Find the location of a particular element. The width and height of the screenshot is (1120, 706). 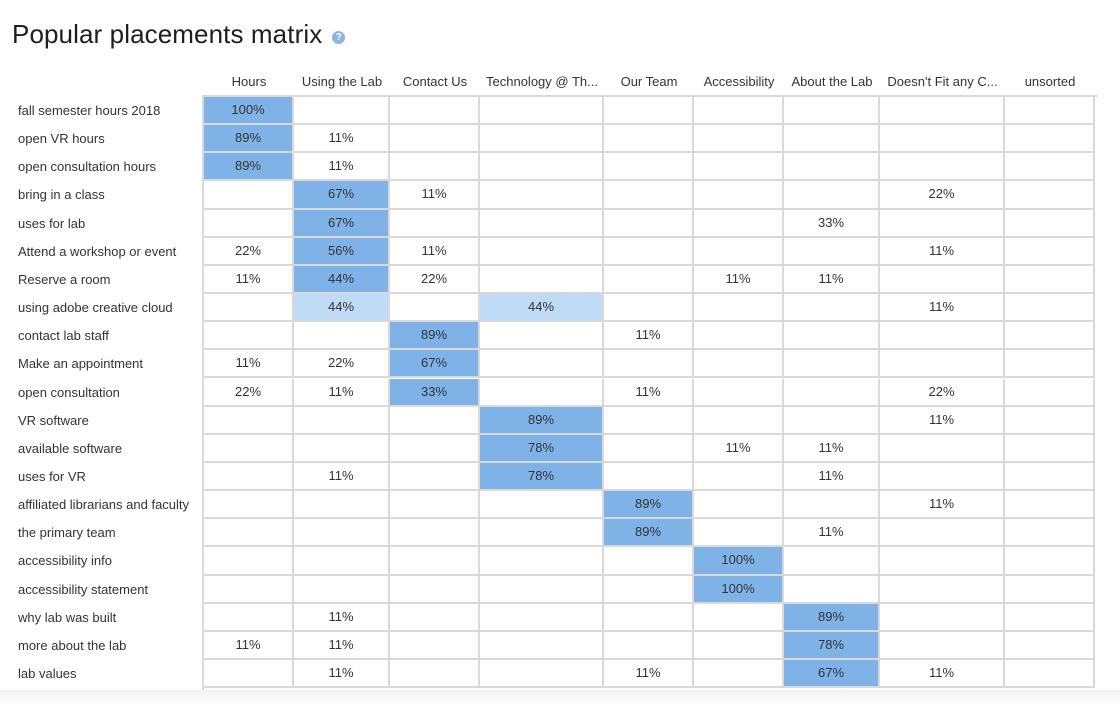

row-label: open consultation is located at coordinates (69, 392).